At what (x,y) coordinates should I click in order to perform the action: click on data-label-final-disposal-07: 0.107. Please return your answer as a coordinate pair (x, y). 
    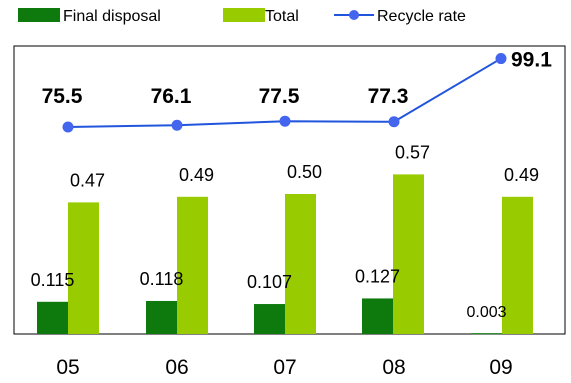
    Looking at the image, I should click on (269, 282).